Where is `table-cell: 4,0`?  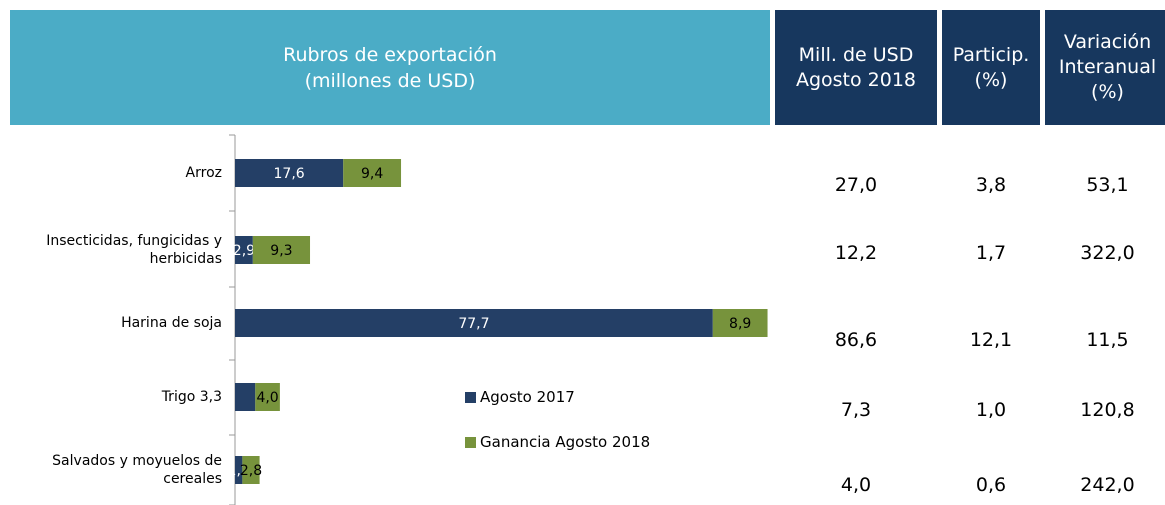
table-cell: 4,0 is located at coordinates (856, 485).